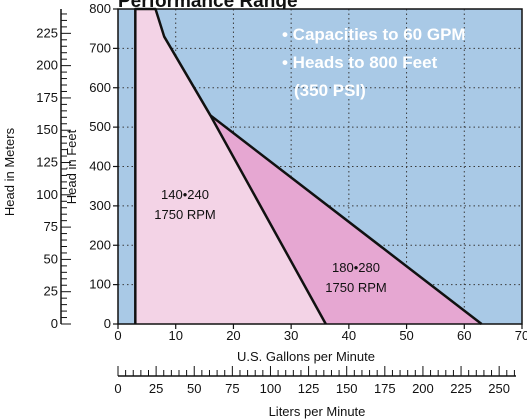 This screenshot has height=420, width=527. What do you see at coordinates (54, 323) in the screenshot?
I see `meters-tick-label: 0` at bounding box center [54, 323].